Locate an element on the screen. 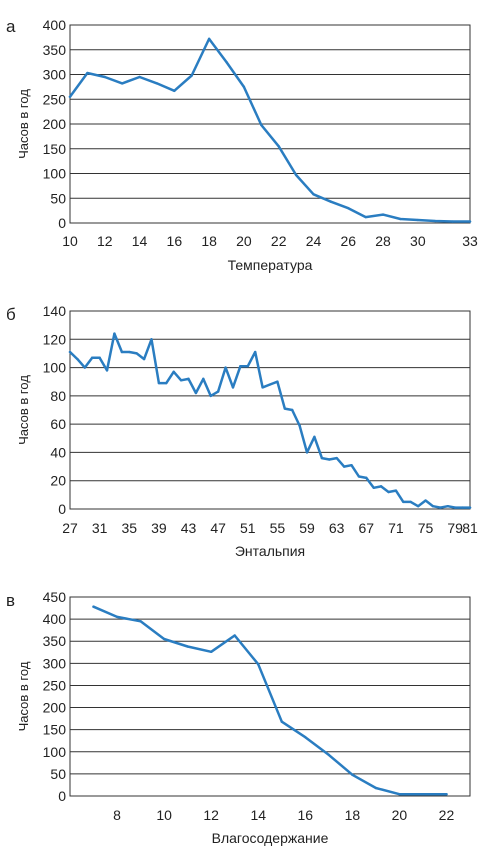 This screenshot has height=851, width=500. x-tick-label: 10 is located at coordinates (164, 815).